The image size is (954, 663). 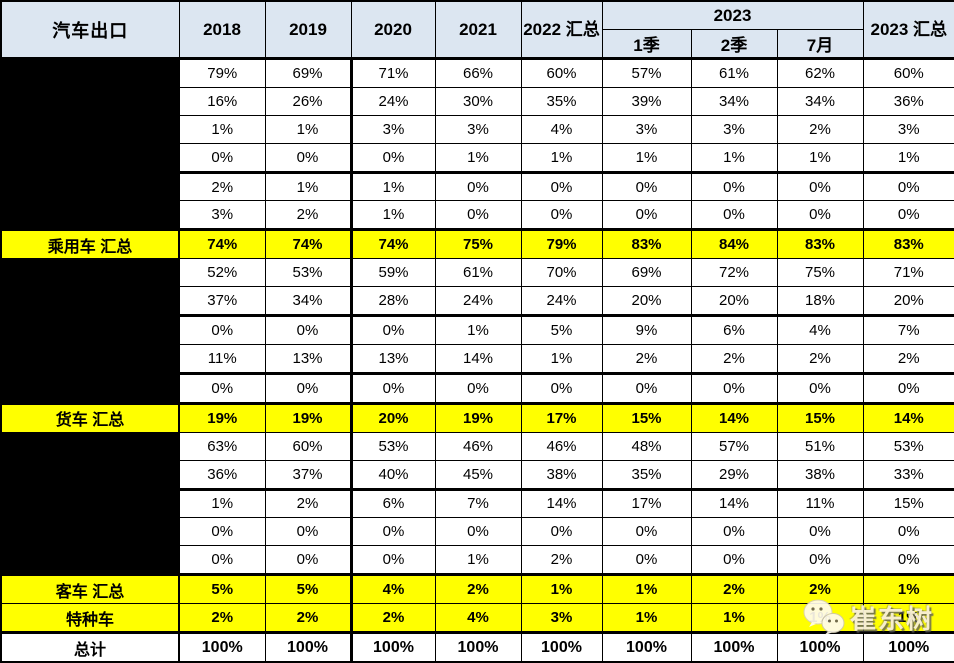 What do you see at coordinates (478, 475) in the screenshot?
I see `value-cell: 45%` at bounding box center [478, 475].